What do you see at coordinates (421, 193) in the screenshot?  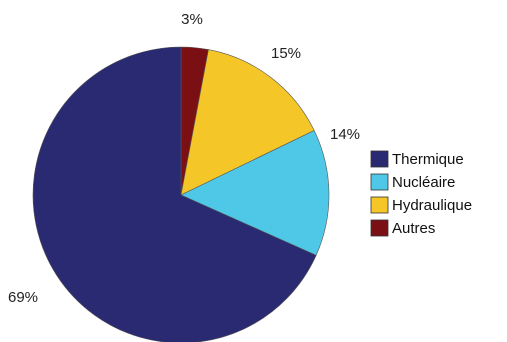 I see `legend: Thermique Nucléaire Hydraulique Autres` at bounding box center [421, 193].